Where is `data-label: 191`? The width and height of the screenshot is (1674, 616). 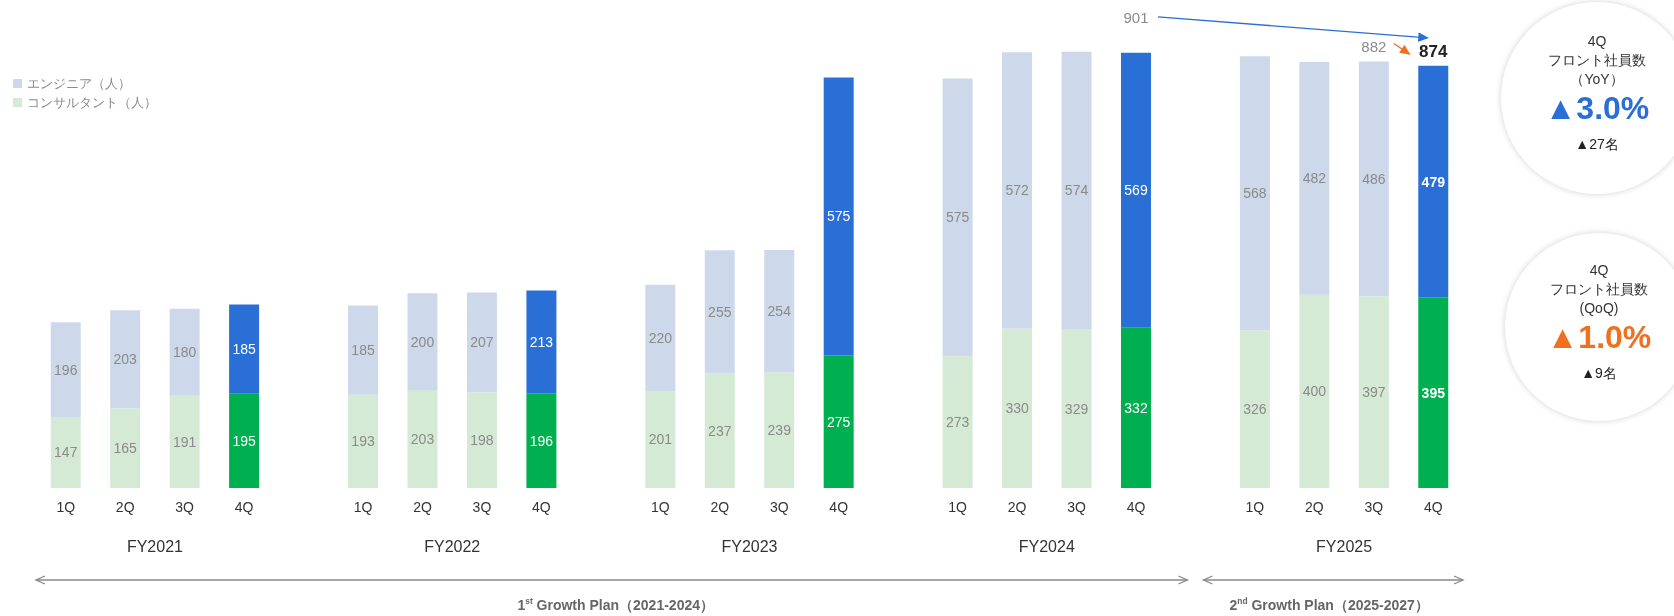 data-label: 191 is located at coordinates (184, 441).